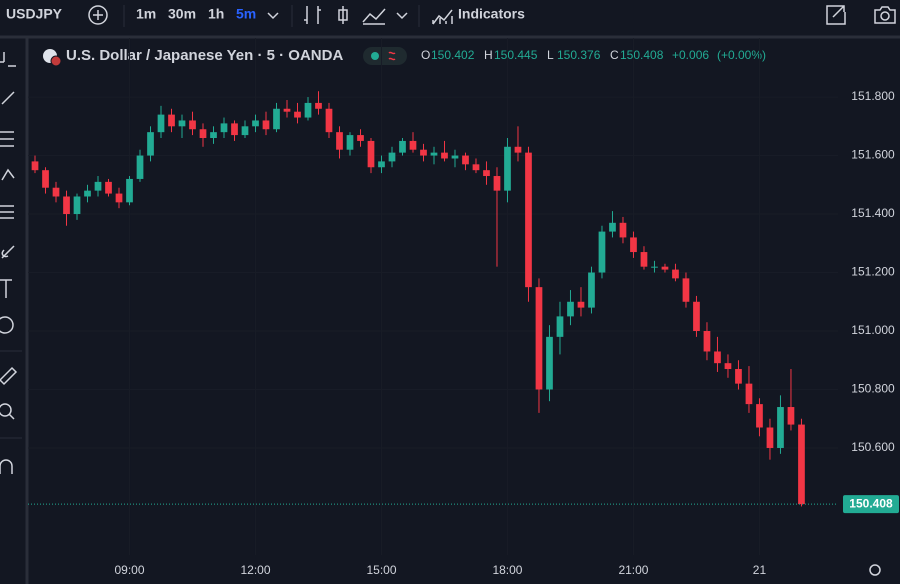 The height and width of the screenshot is (584, 900). I want to click on indicators-icon, so click(442, 17).